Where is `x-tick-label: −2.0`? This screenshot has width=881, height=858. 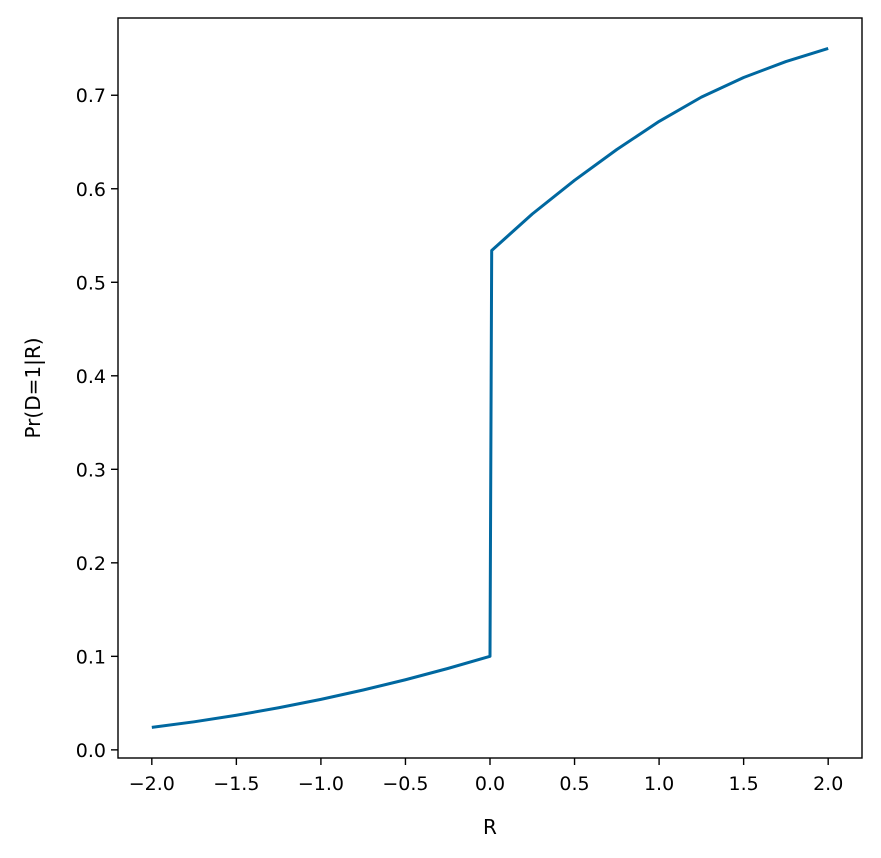
x-tick-label: −2.0 is located at coordinates (152, 784).